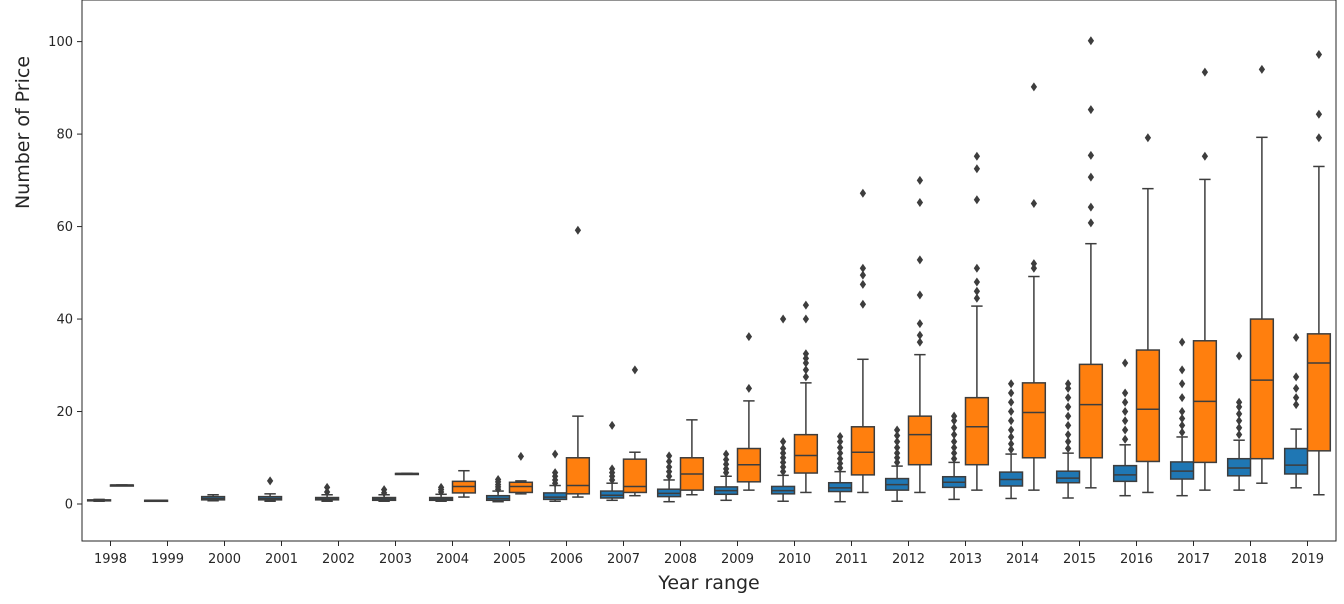 The height and width of the screenshot is (604, 1344). What do you see at coordinates (920, 334) in the screenshot?
I see `box-1-2012` at bounding box center [920, 334].